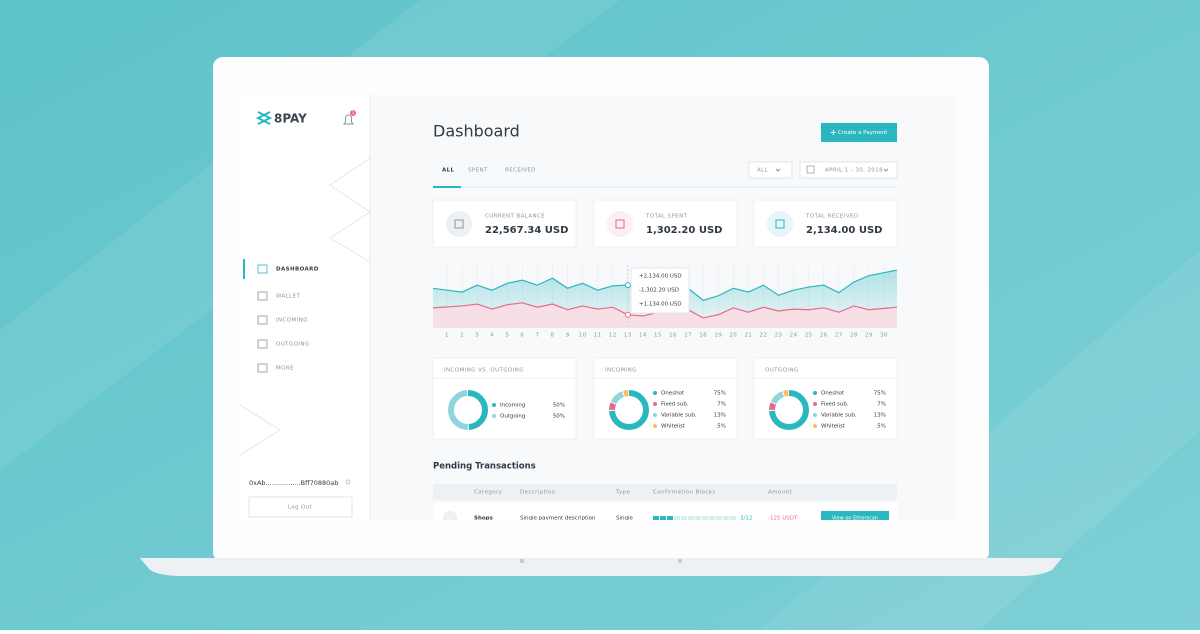 This screenshot has height=634, width=1200. What do you see at coordinates (484, 371) in the screenshot?
I see `donut-title: INCOMING VS. OUTGOING` at bounding box center [484, 371].